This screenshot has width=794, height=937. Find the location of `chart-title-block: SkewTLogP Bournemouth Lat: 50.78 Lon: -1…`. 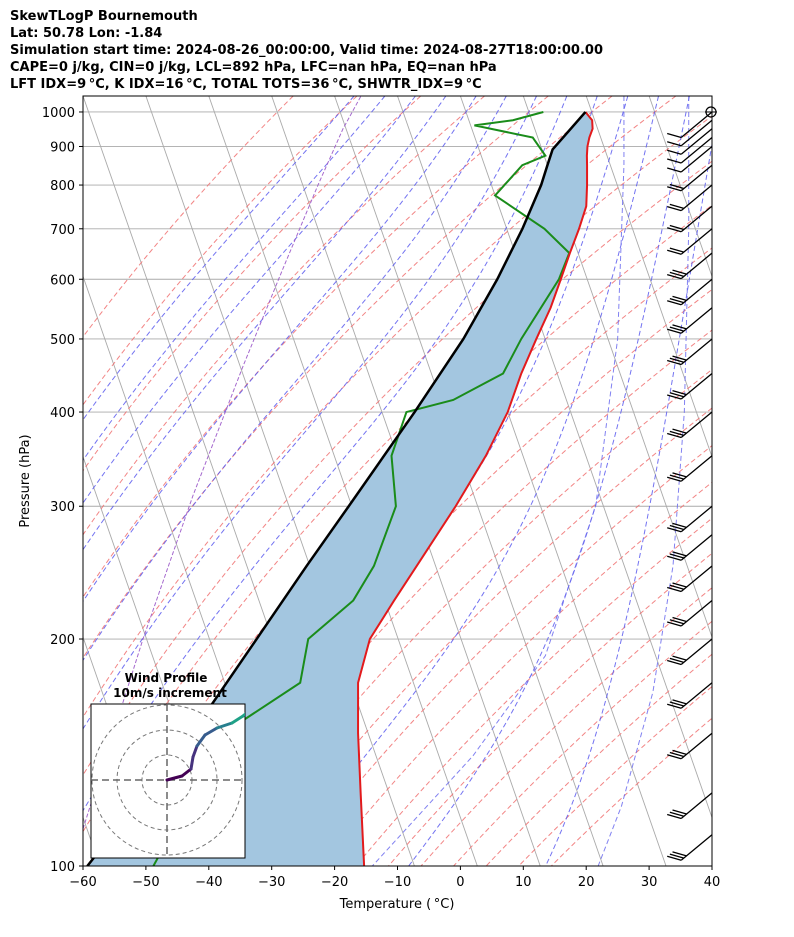

chart-title-block: SkewTLogP Bournemouth Lat: 50.78 Lon: -1… is located at coordinates (306, 50).